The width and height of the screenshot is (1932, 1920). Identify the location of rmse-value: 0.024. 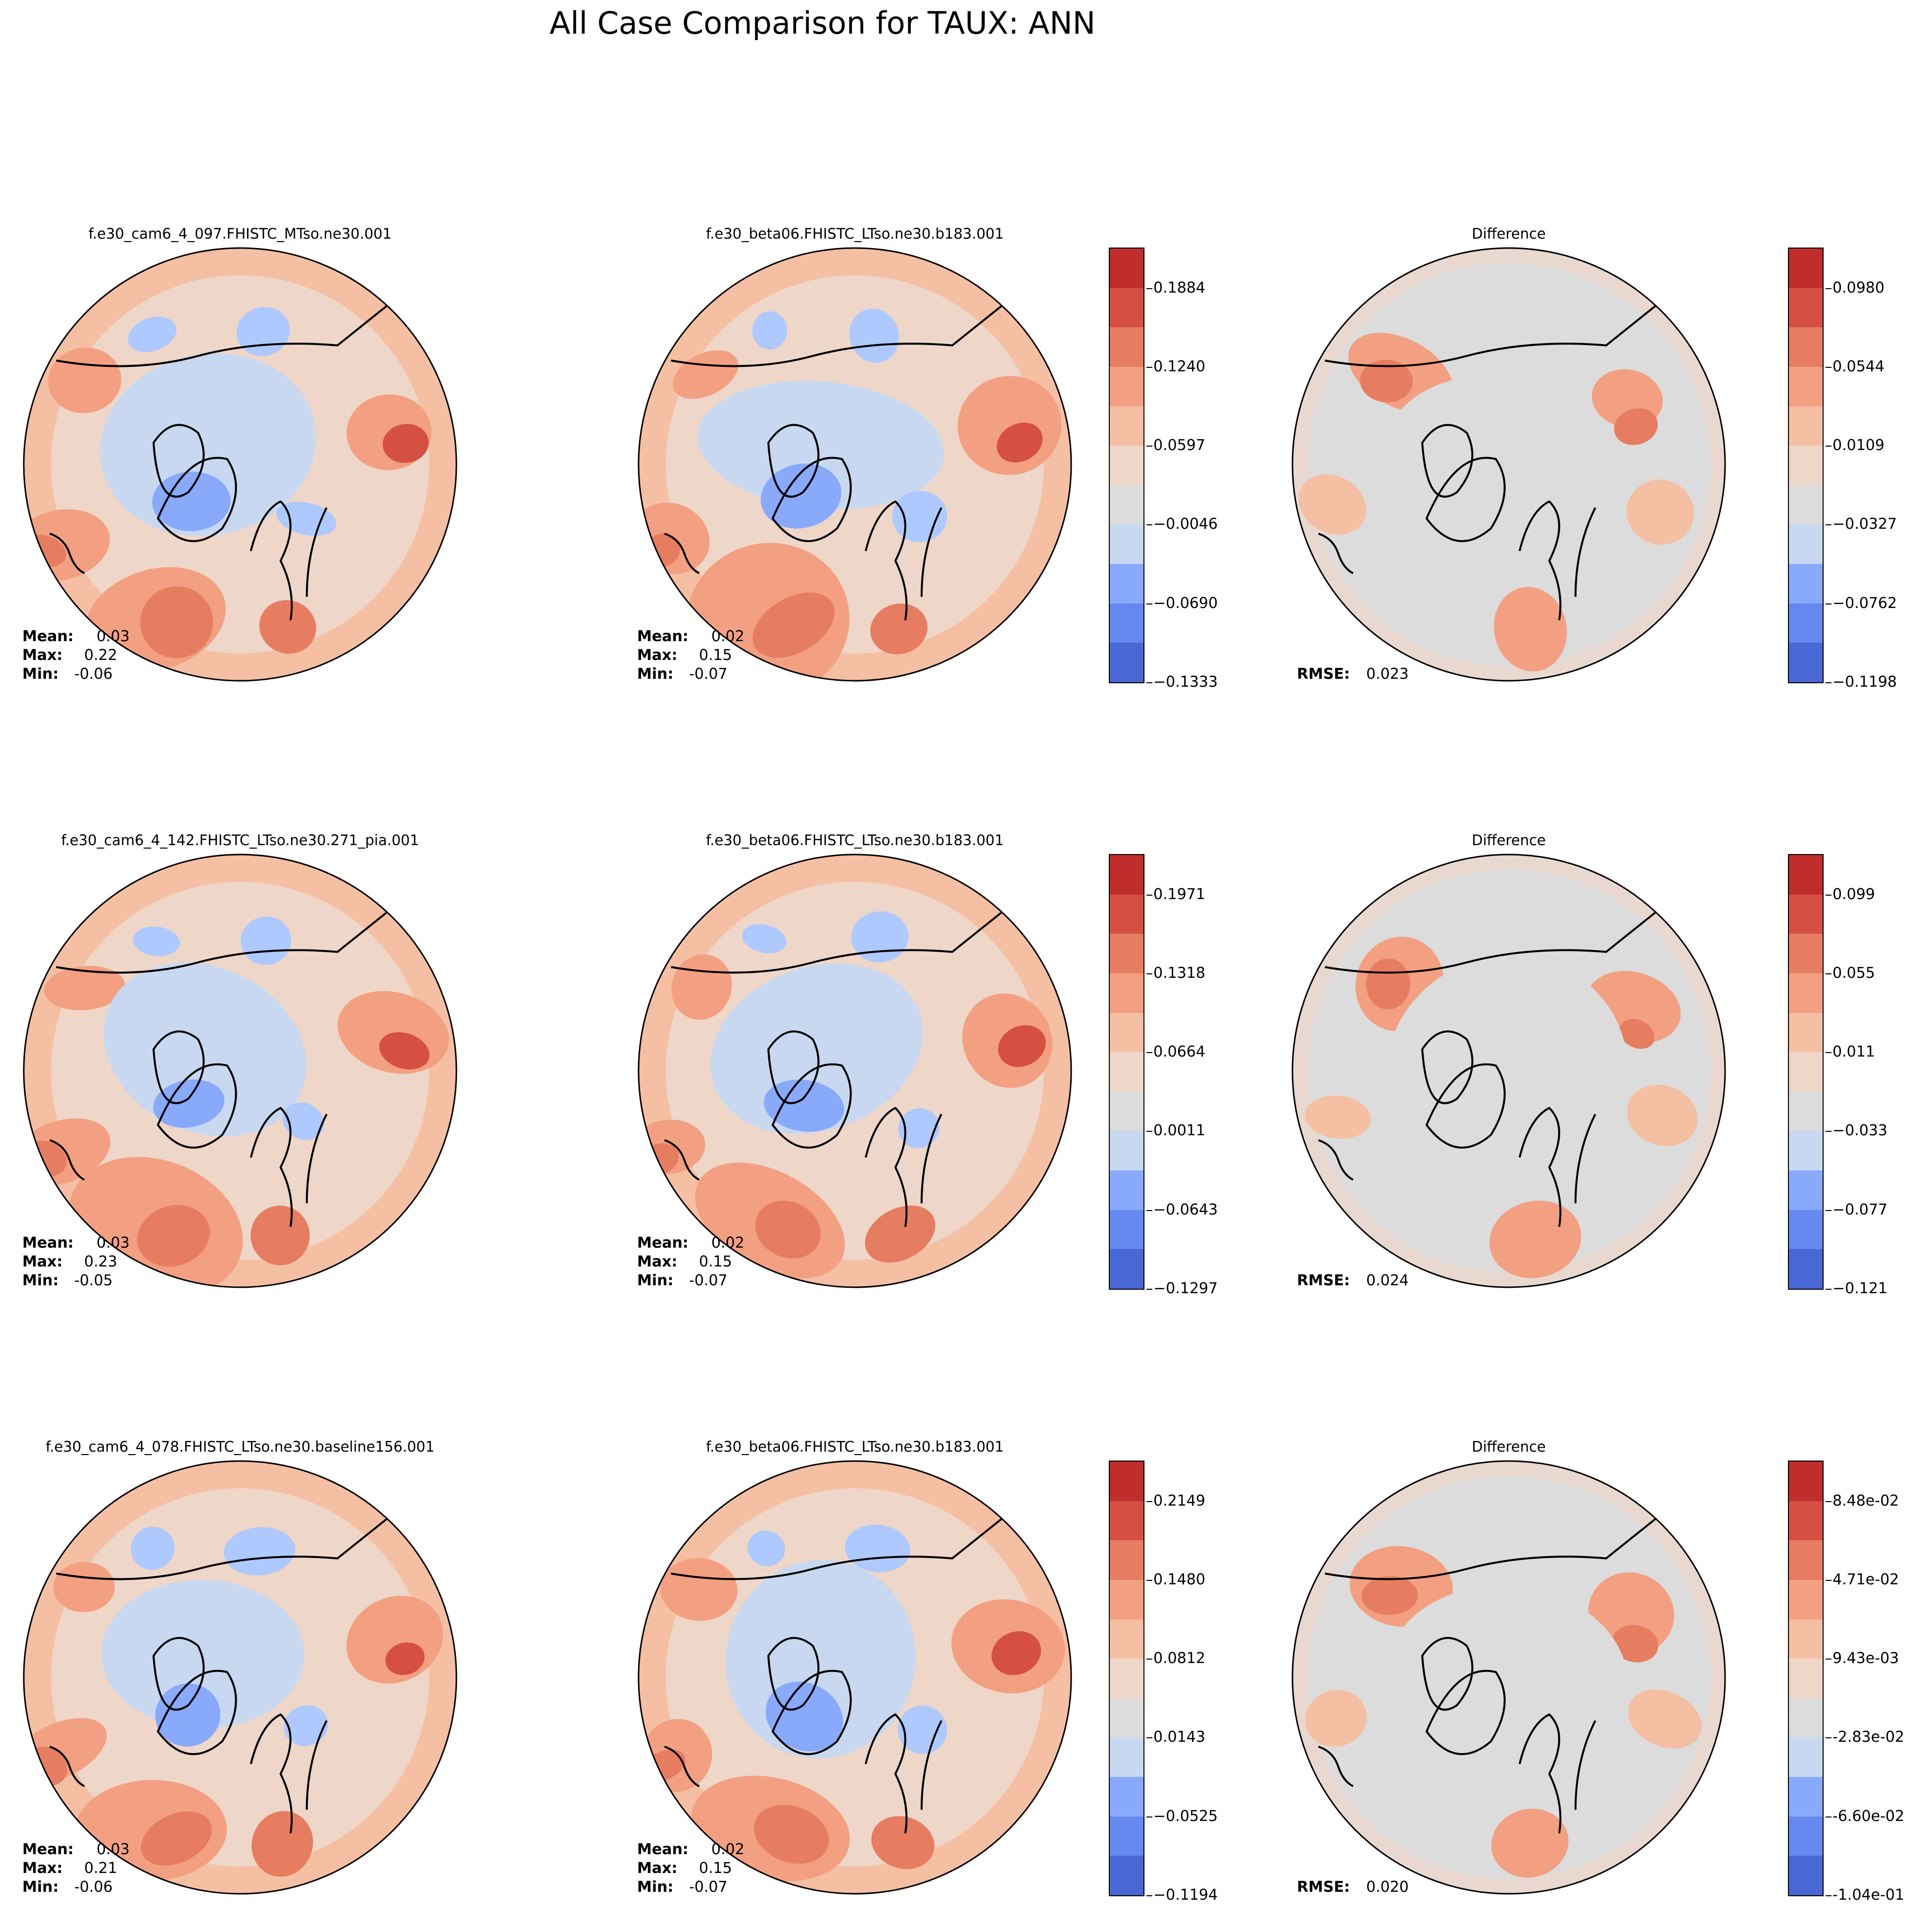
(1388, 1280).